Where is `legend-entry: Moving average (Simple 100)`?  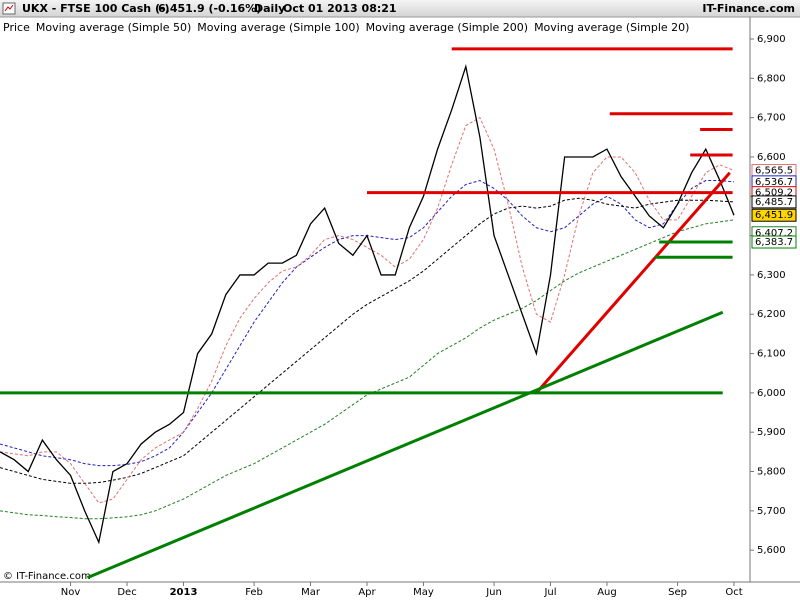 legend-entry: Moving average (Simple 100) is located at coordinates (278, 27).